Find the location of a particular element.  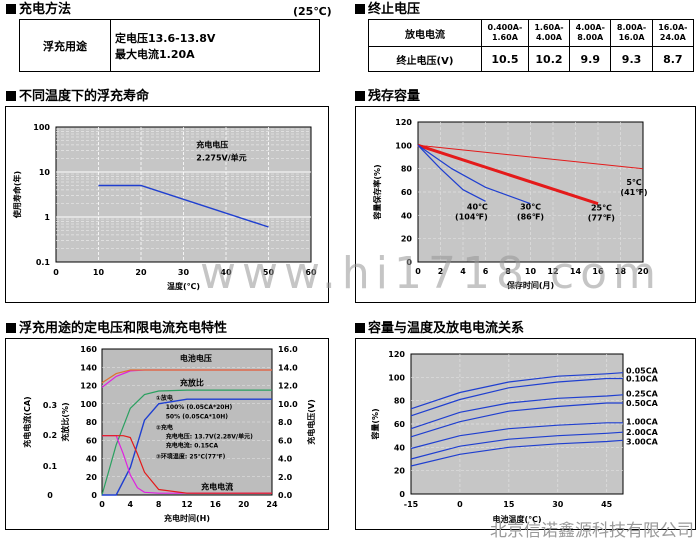

x-tick-label: 60 is located at coordinates (311, 272).